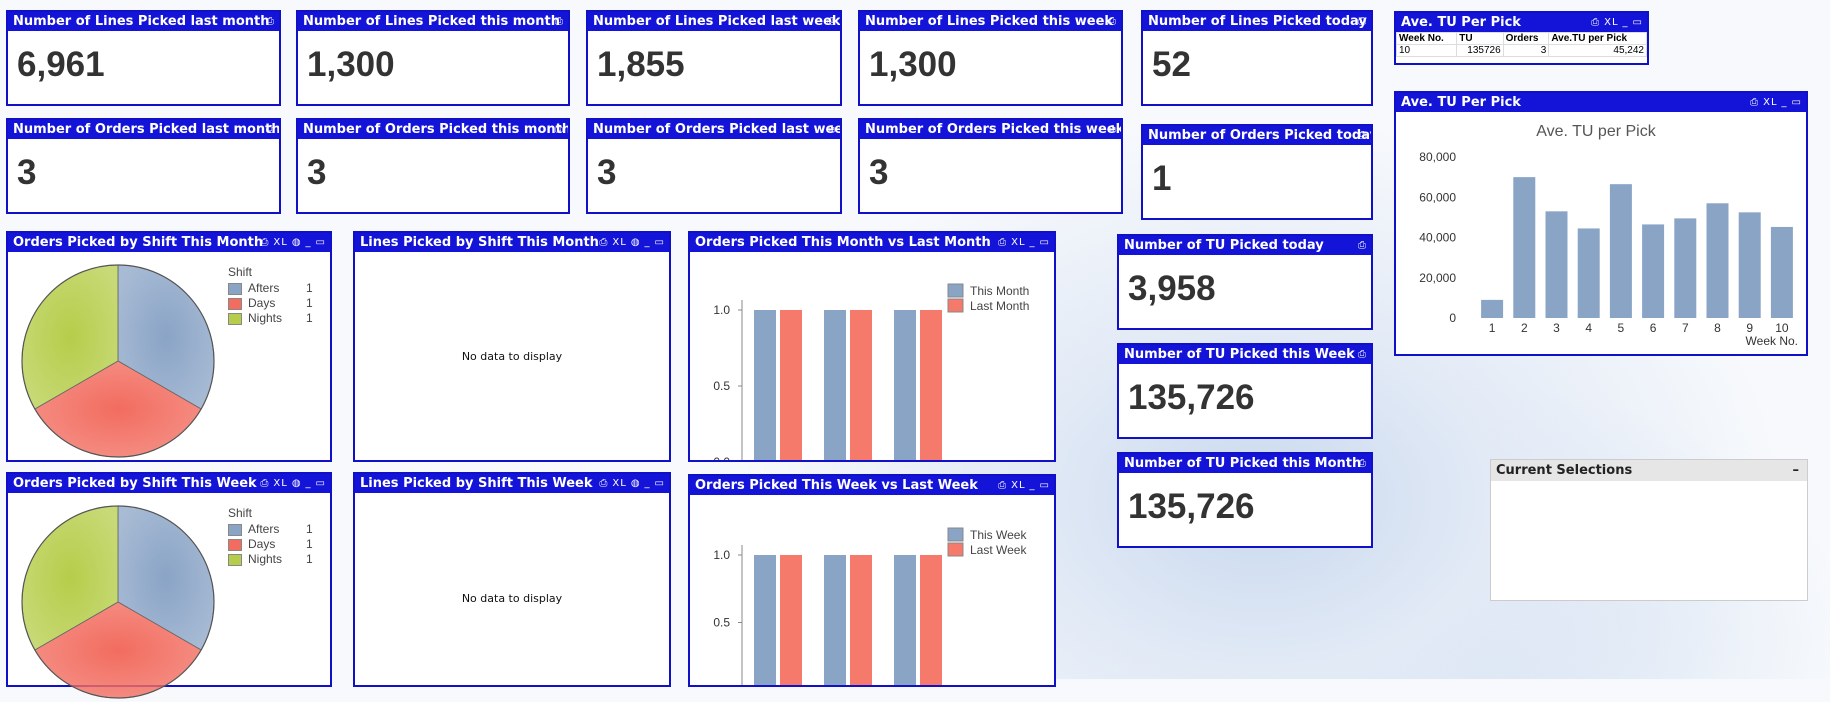 Image resolution: width=1830 pixels, height=702 pixels. I want to click on panel-caption: Number of Lines Picked last month ⎙, so click(143, 21).